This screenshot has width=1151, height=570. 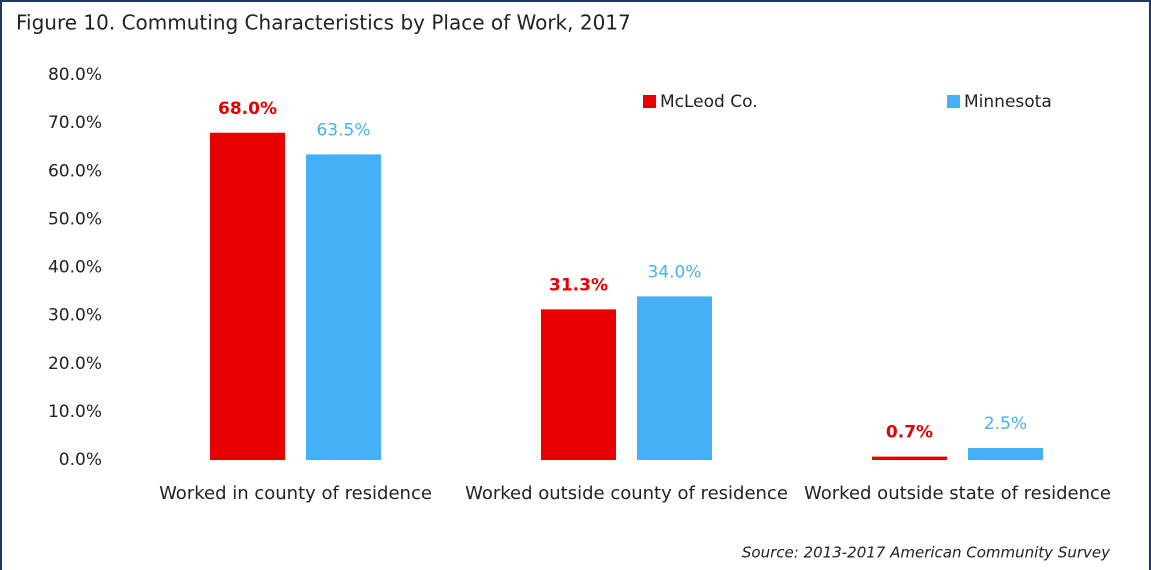 I want to click on data-label: 0.7%, so click(x=909, y=433).